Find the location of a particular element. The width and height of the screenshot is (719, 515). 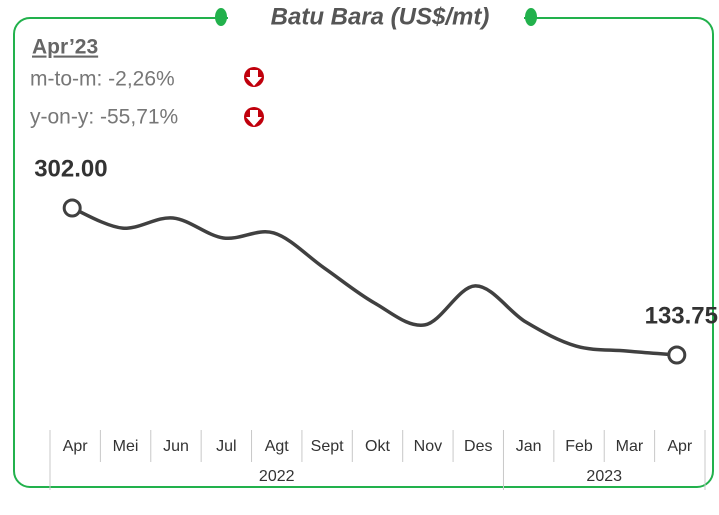

title-backdrop is located at coordinates (376, 18).